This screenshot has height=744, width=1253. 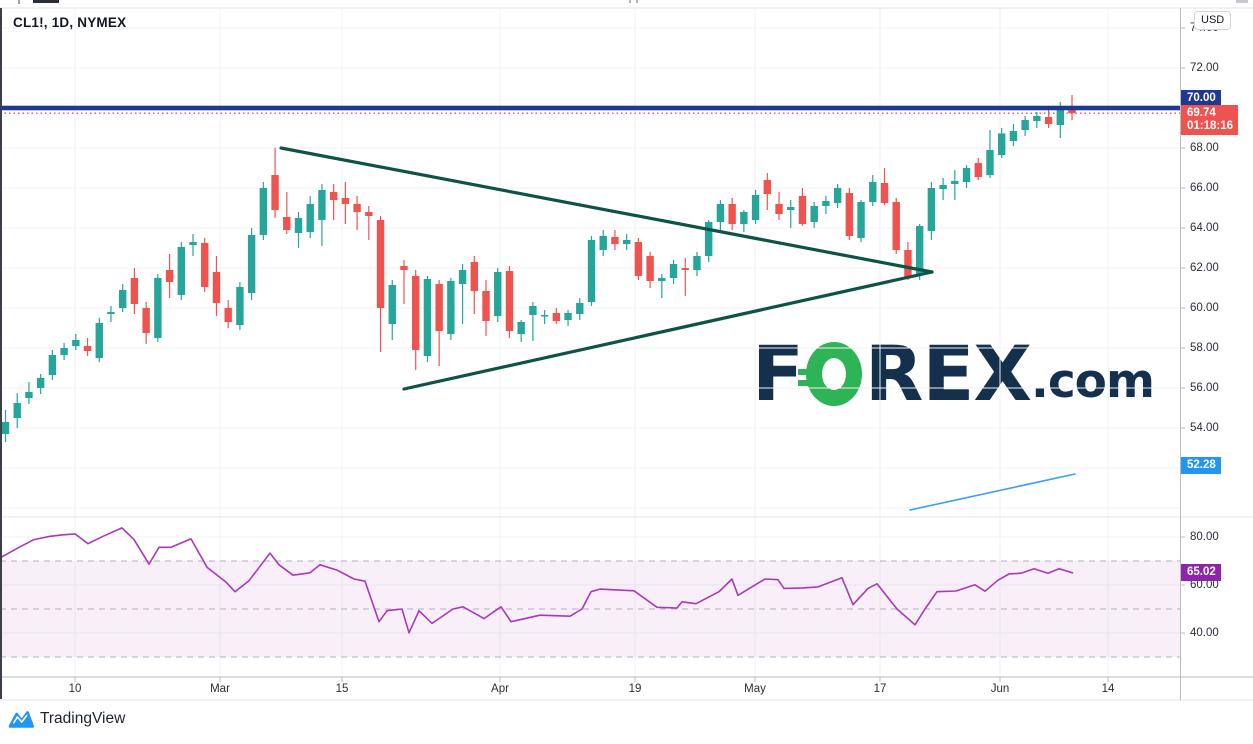 What do you see at coordinates (809, 383) in the screenshot?
I see `forex-o-bar2` at bounding box center [809, 383].